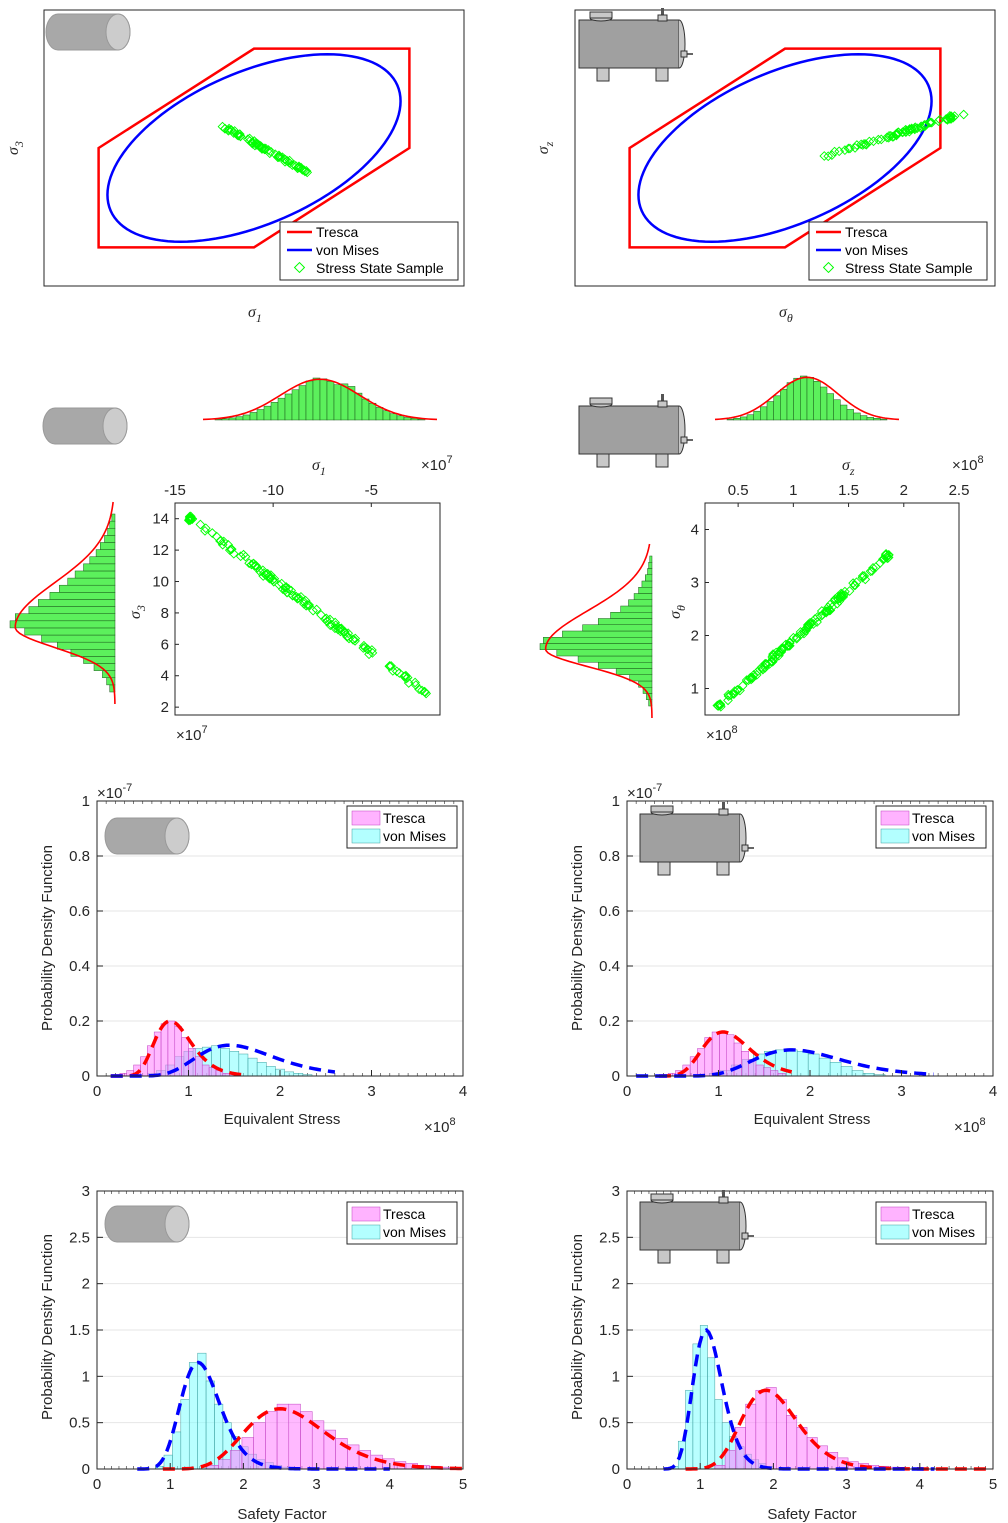  I want to click on x-tick-label: 5, so click(993, 1484).